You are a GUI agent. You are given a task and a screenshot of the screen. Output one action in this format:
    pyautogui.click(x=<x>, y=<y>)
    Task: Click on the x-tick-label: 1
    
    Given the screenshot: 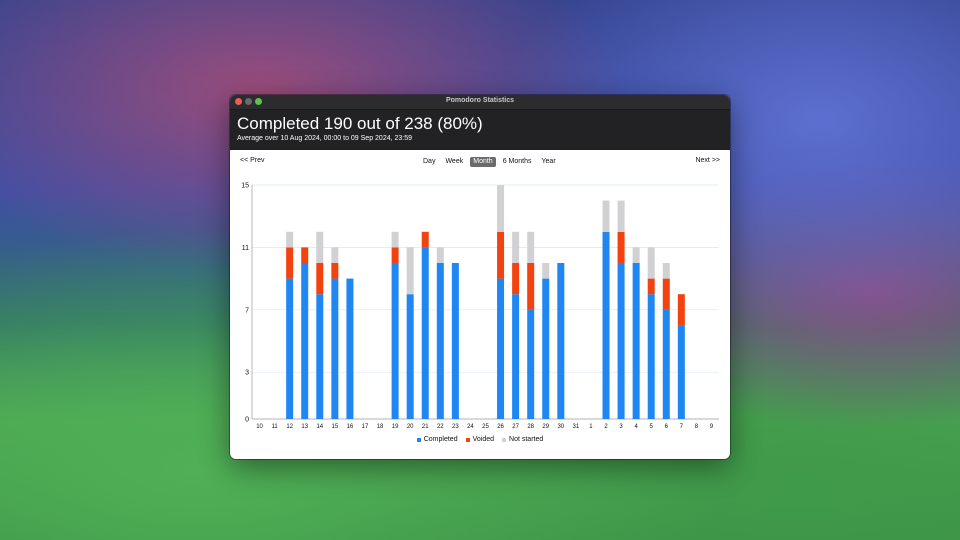 What is the action you would take?
    pyautogui.click(x=591, y=427)
    